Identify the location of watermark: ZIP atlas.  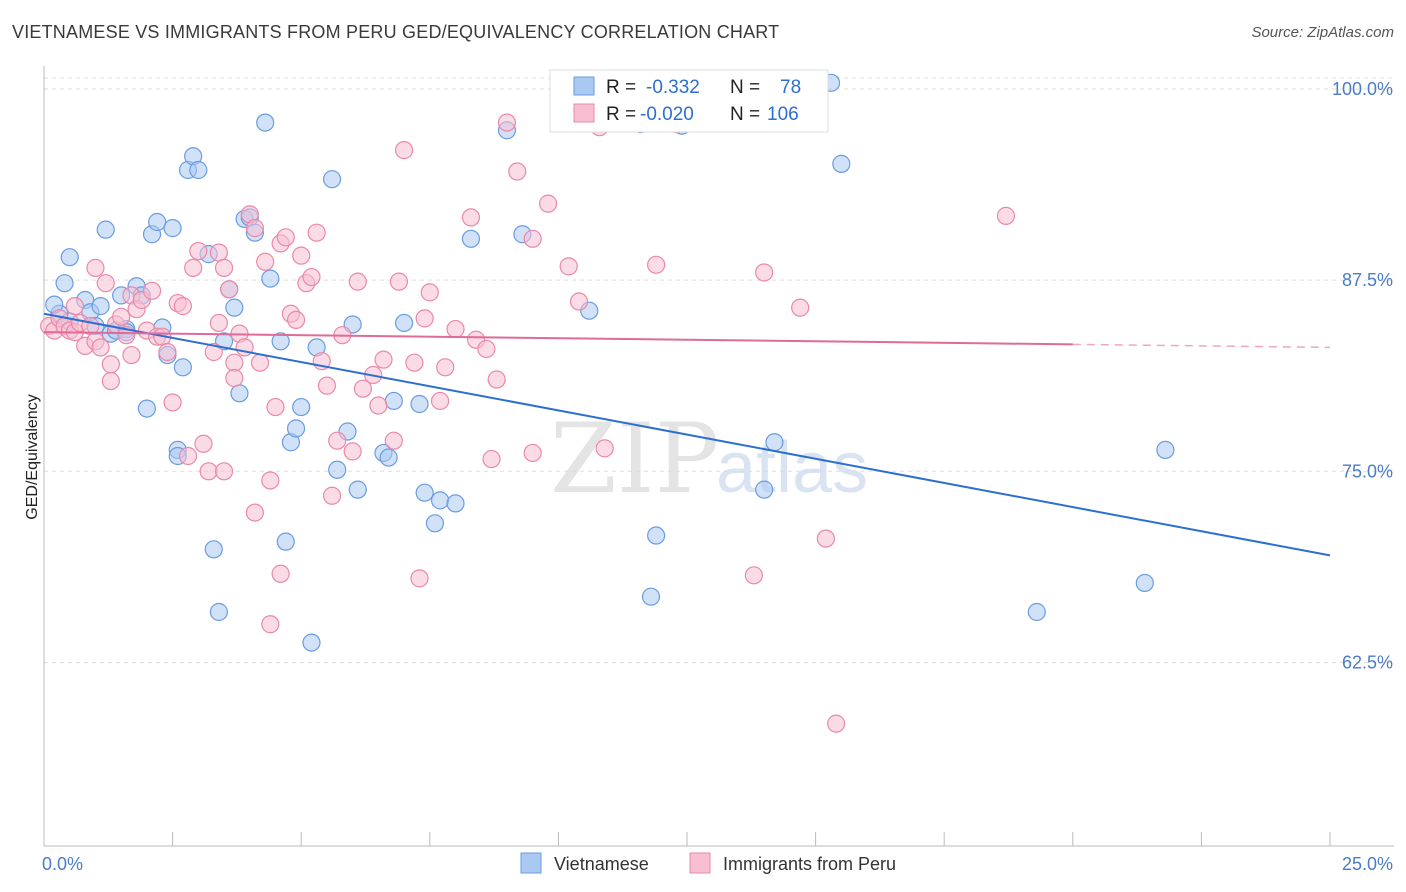
(709, 459).